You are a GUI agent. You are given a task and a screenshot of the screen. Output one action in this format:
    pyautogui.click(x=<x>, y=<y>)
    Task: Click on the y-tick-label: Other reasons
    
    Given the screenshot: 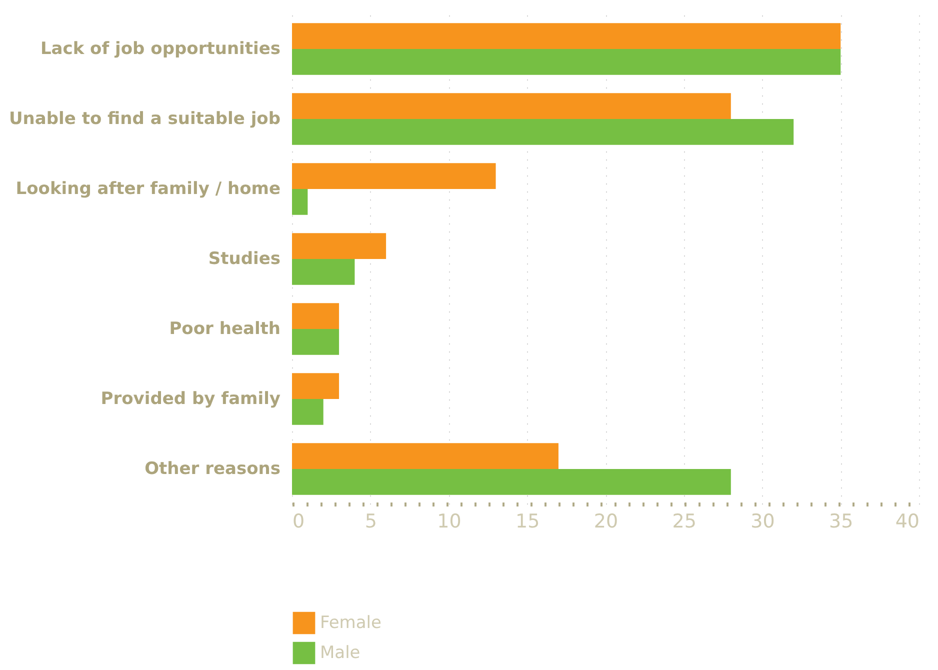 What is the action you would take?
    pyautogui.click(x=212, y=469)
    